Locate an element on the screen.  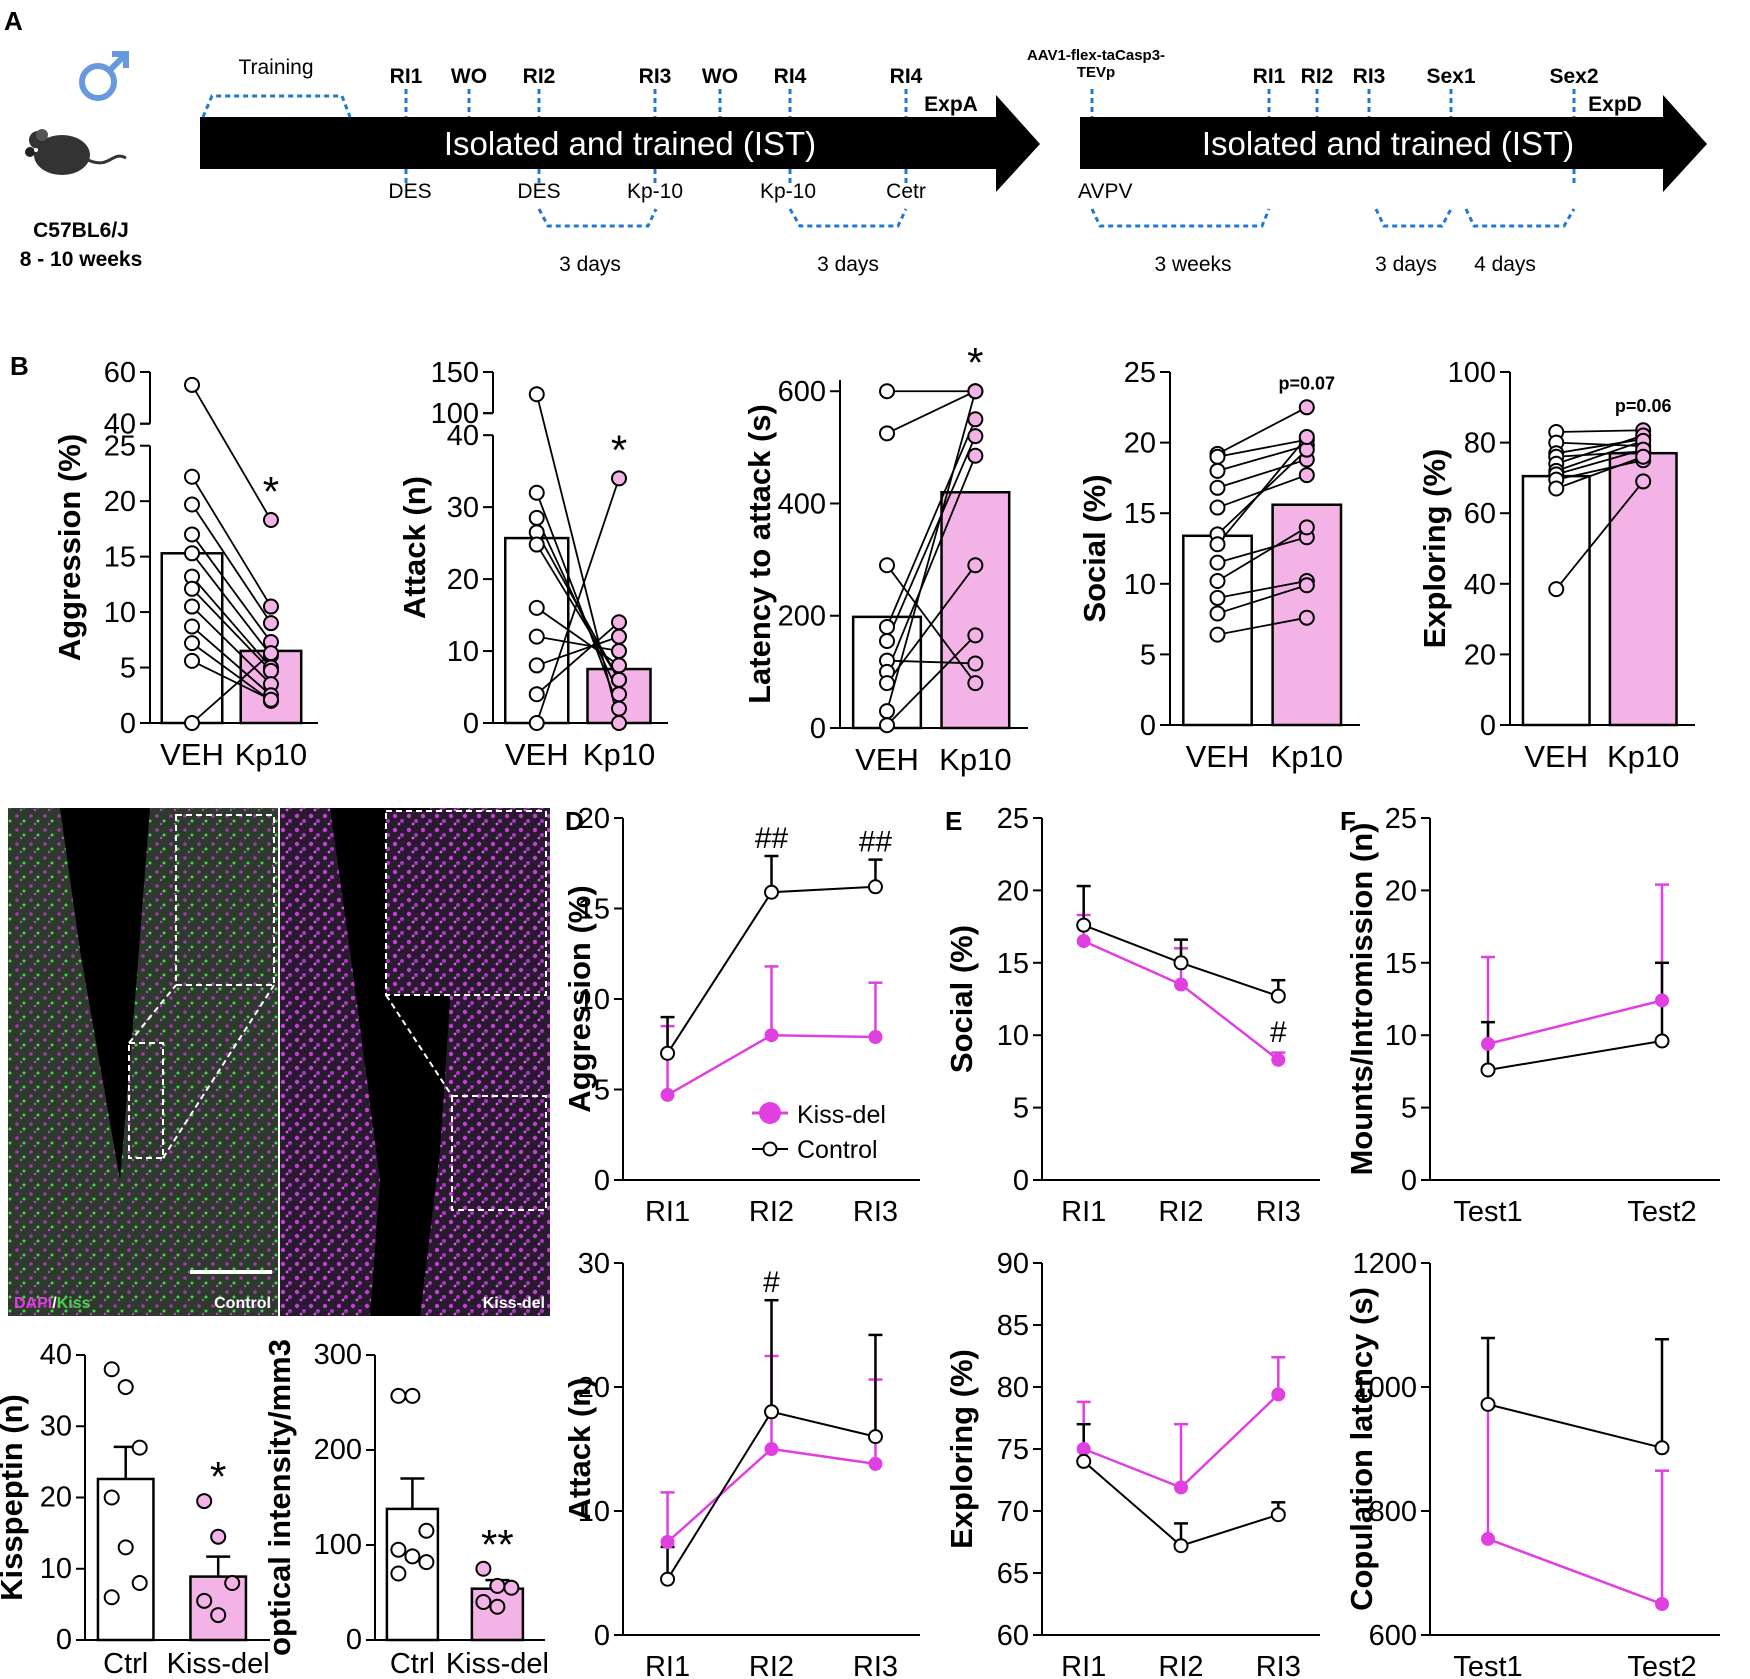
chart-social-b: 0 5 10 15 20 25 Social (%) VEH Kp10 p=0.07 is located at coordinates (1218, 565).